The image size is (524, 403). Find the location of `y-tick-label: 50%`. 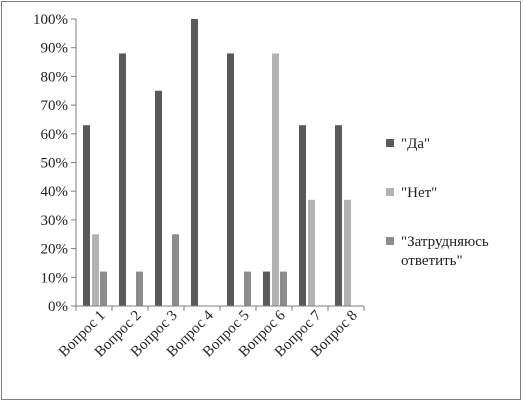

y-tick-label: 50% is located at coordinates (55, 164).